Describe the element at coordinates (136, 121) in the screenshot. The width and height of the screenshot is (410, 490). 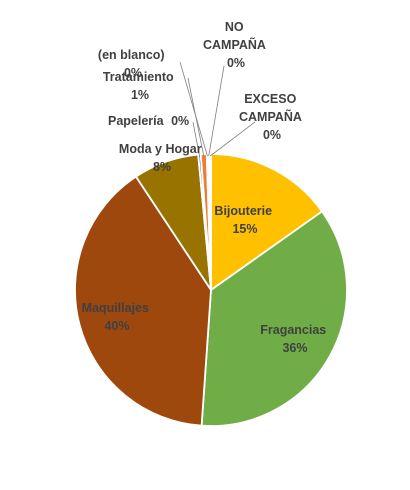
I see `label-papeleria-name: Papelería` at that location.